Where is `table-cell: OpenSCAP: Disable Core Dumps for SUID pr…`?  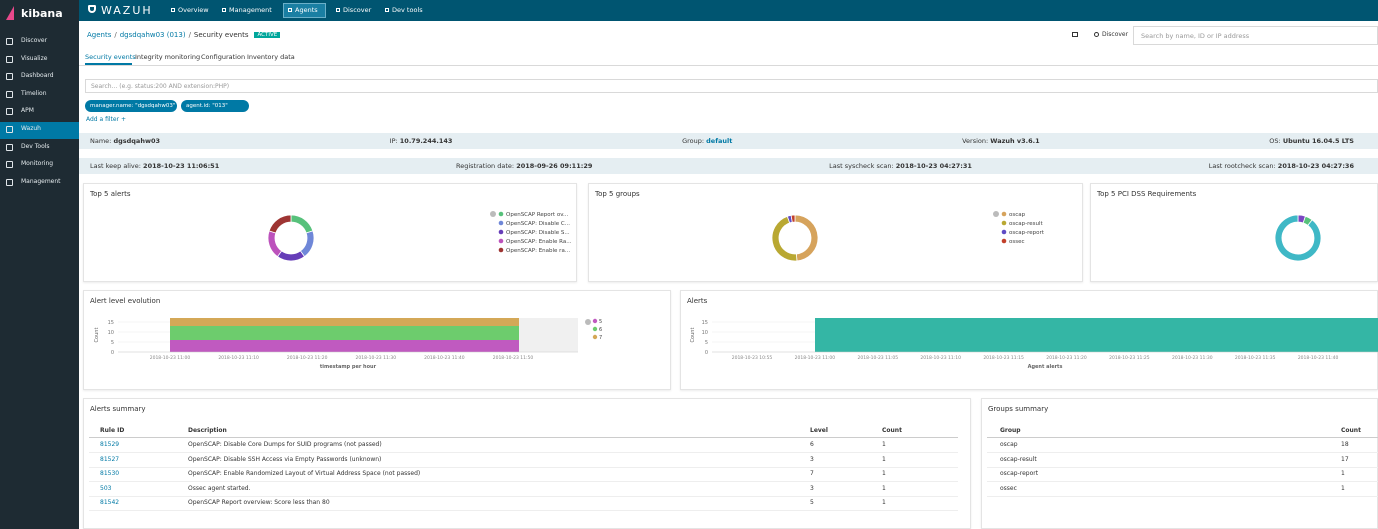
table-cell: OpenSCAP: Disable Core Dumps for SUID pr… is located at coordinates (285, 444).